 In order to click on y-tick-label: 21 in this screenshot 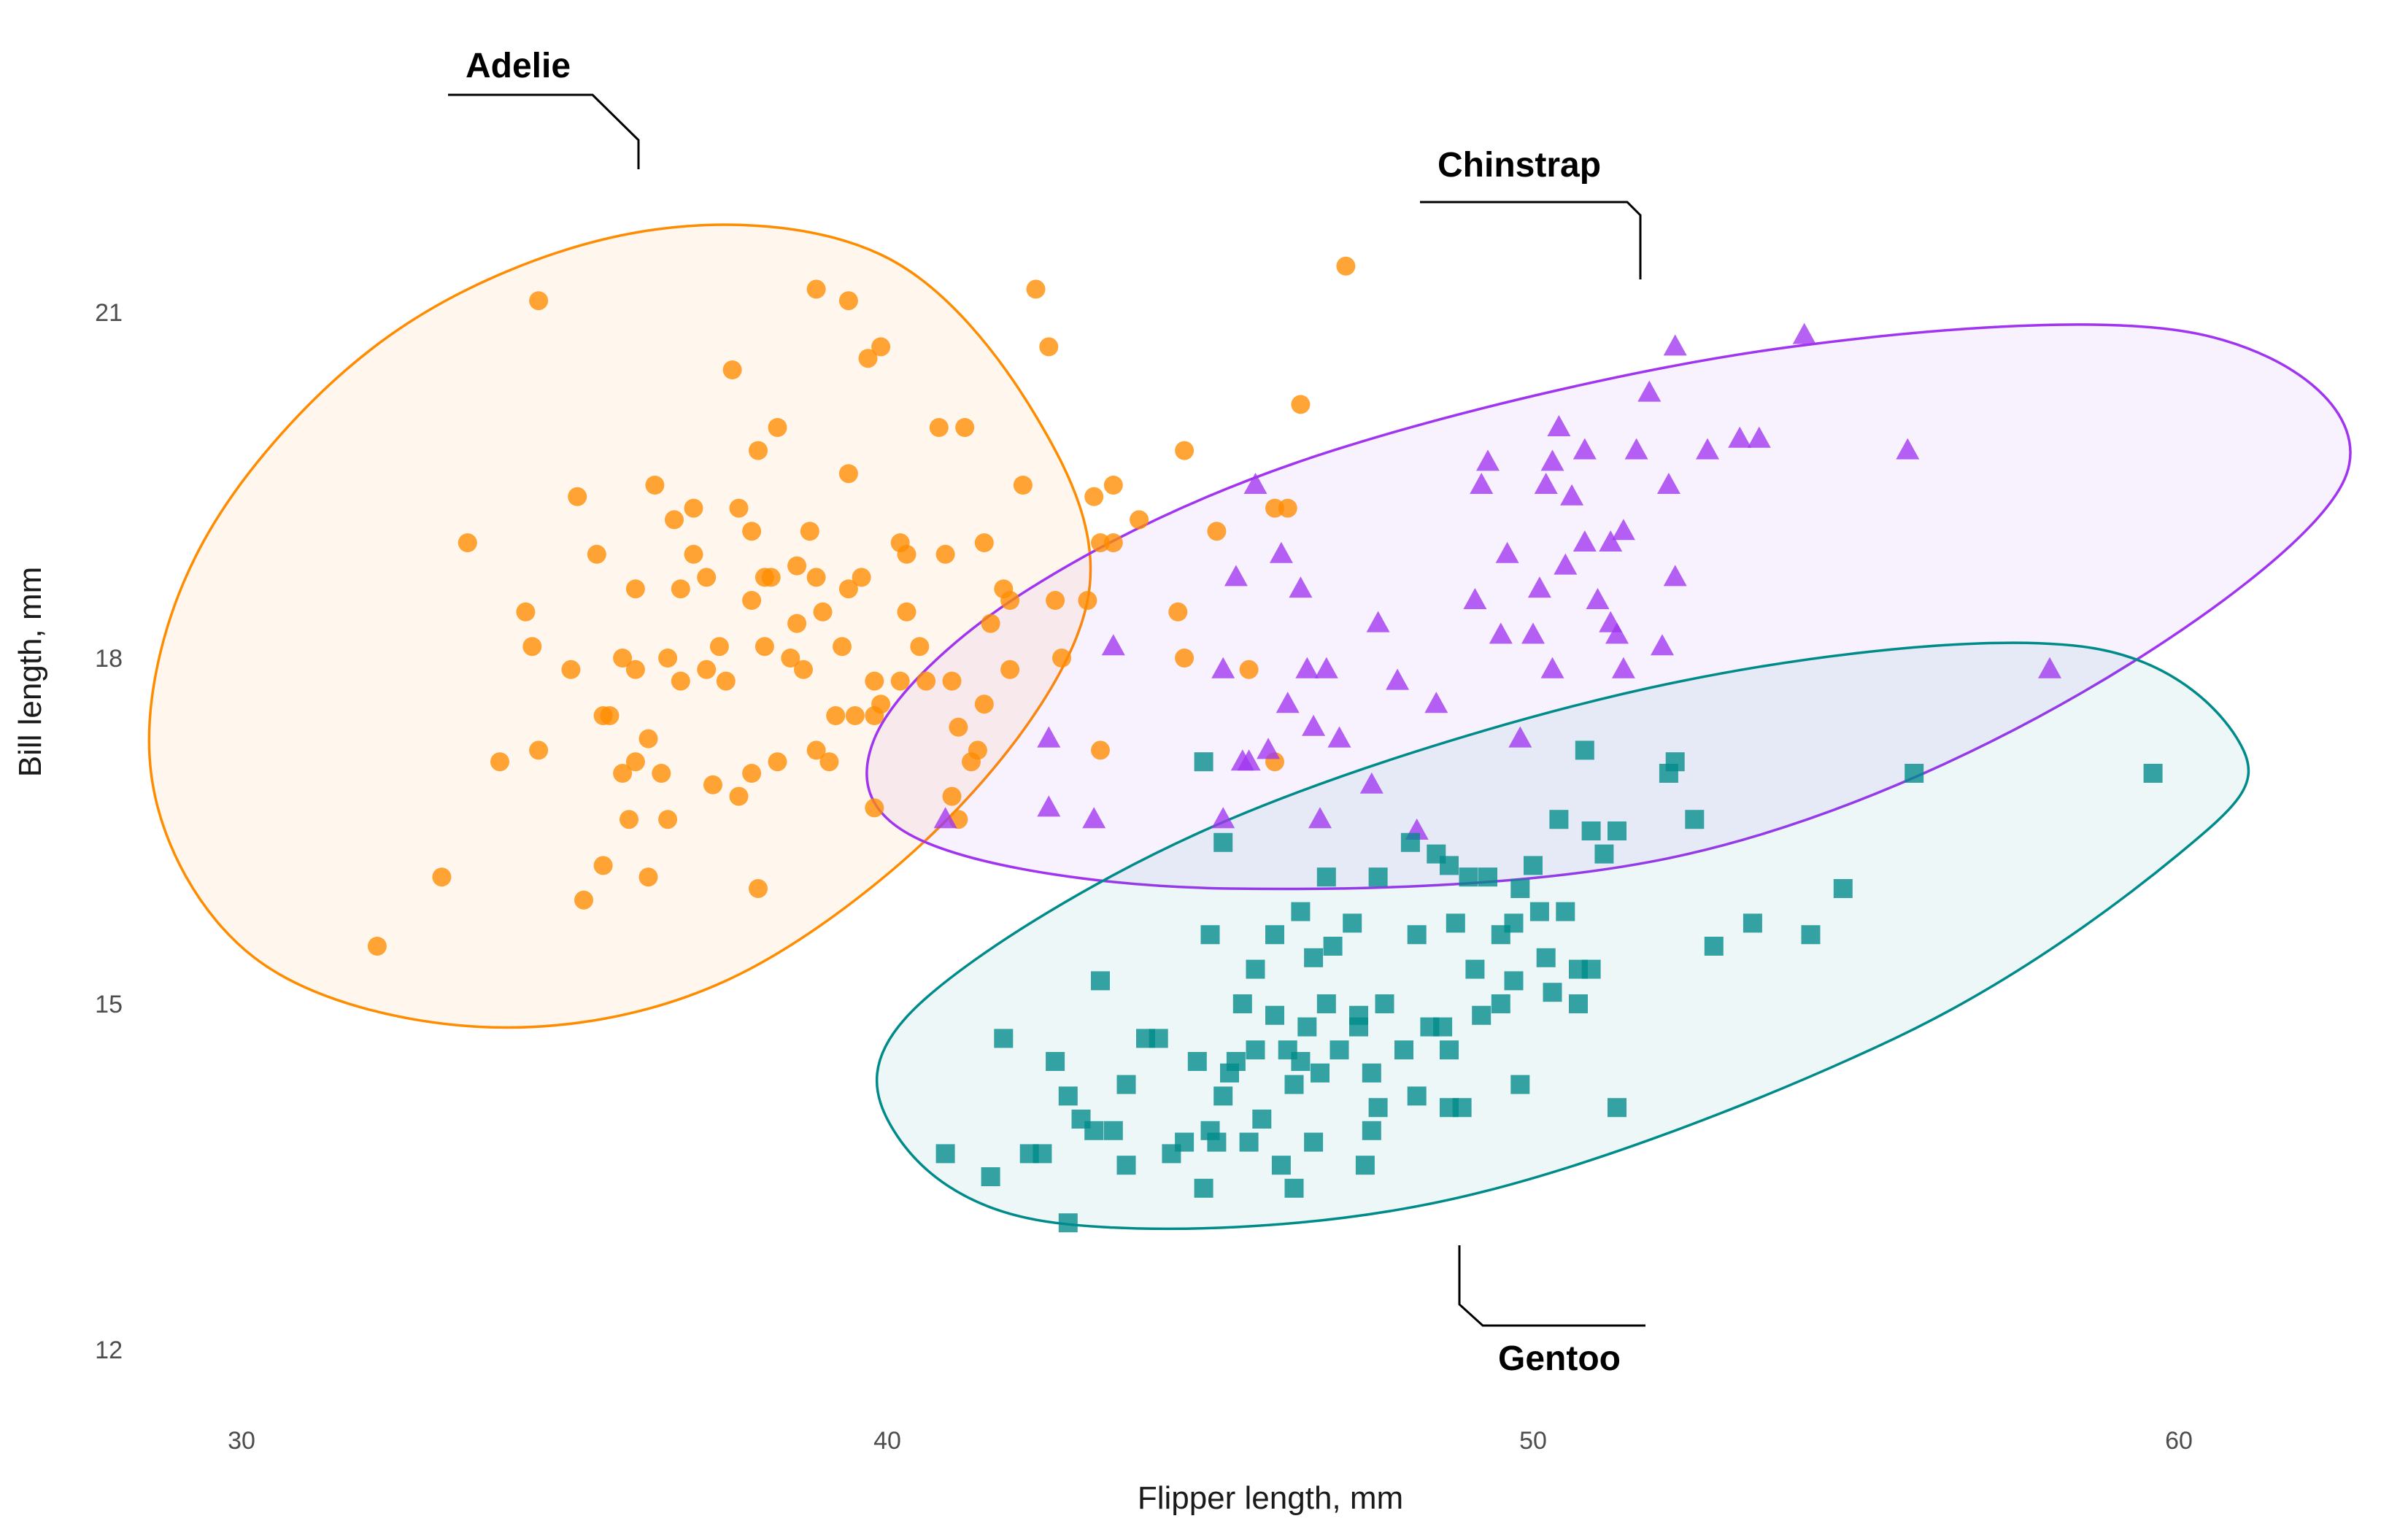, I will do `click(109, 313)`.